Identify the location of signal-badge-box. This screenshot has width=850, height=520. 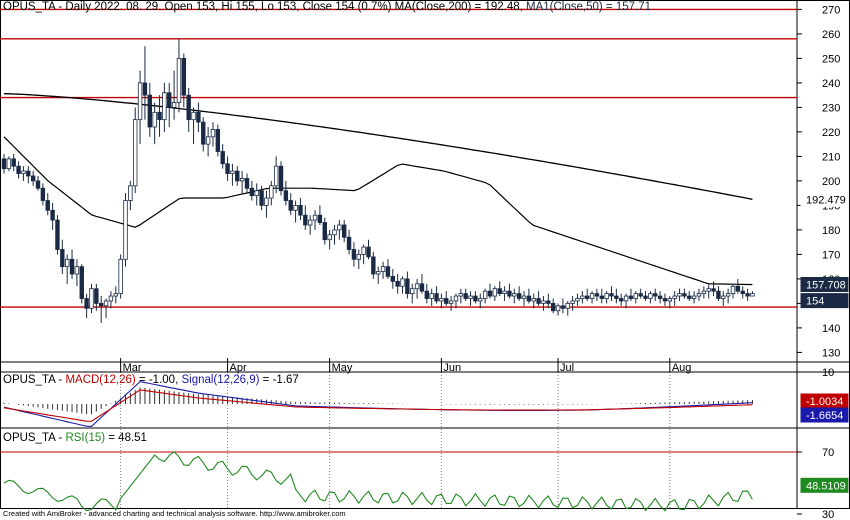
(824, 415).